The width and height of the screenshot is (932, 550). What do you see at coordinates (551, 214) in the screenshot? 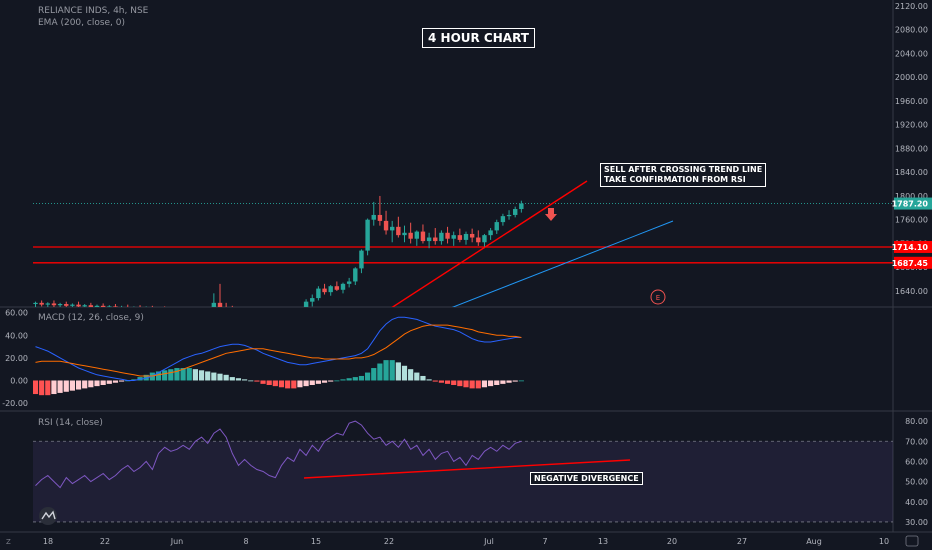
I see `down-arrow-icon` at bounding box center [551, 214].